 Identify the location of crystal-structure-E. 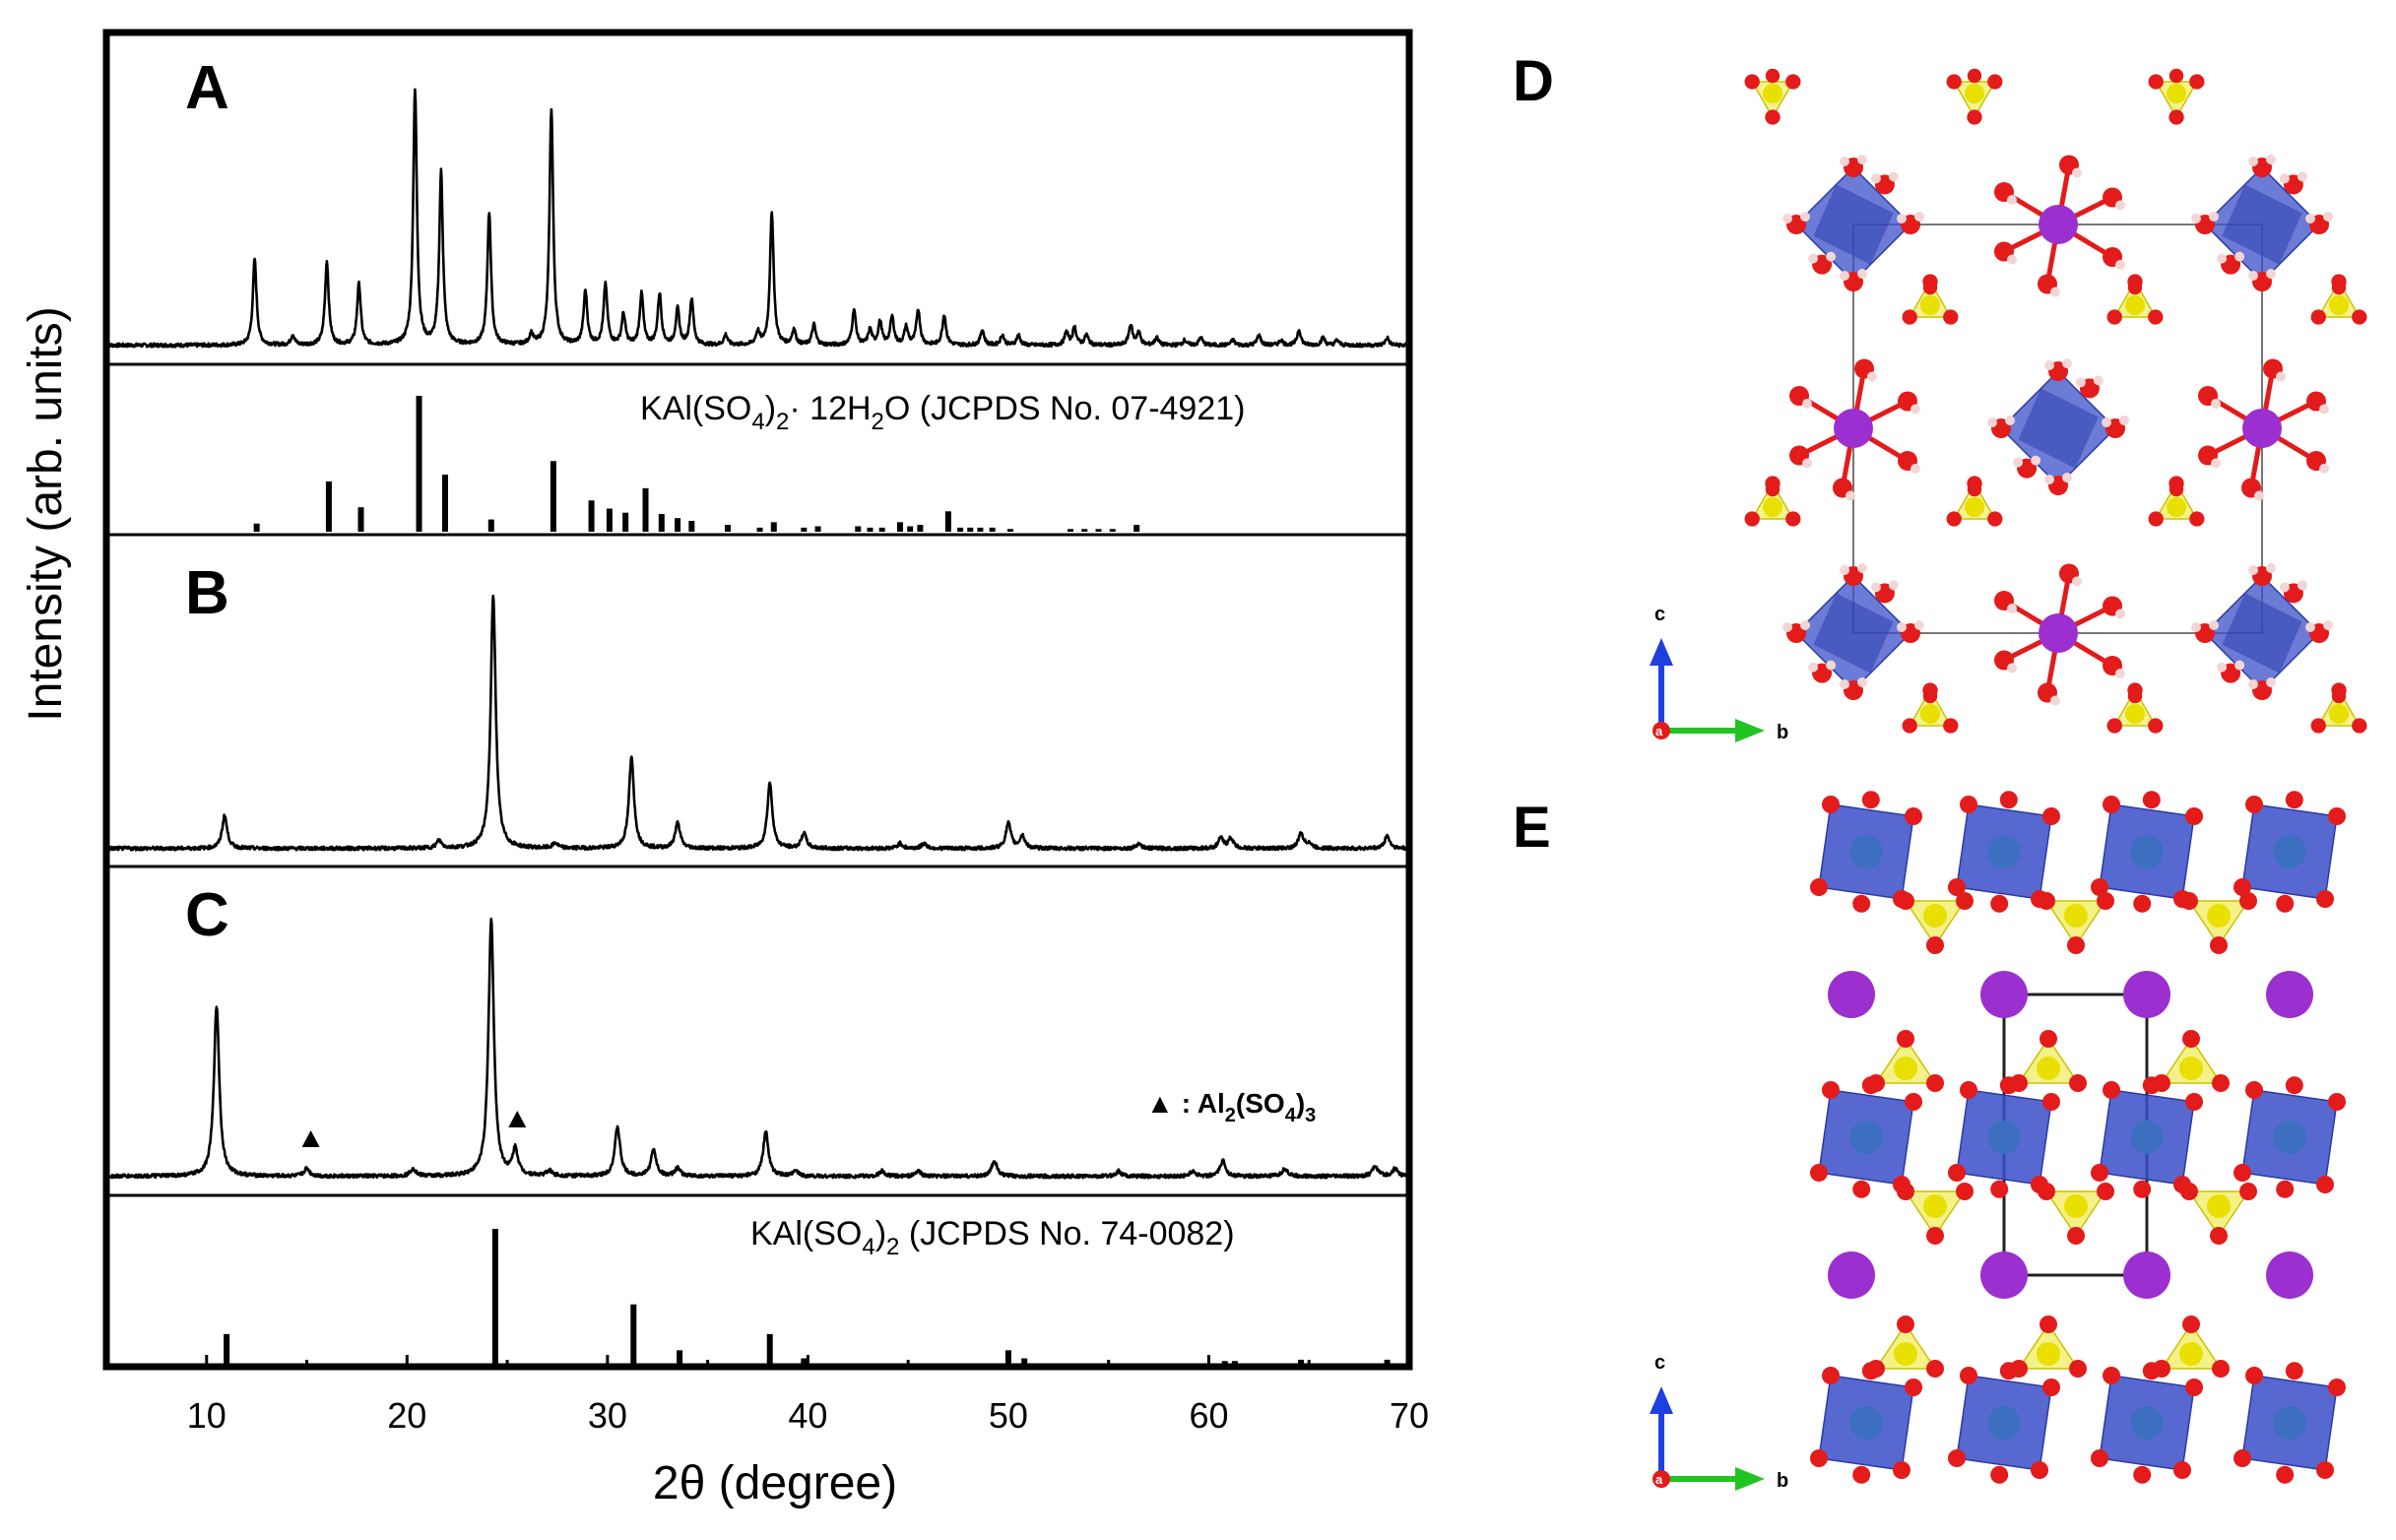
(2078, 1137).